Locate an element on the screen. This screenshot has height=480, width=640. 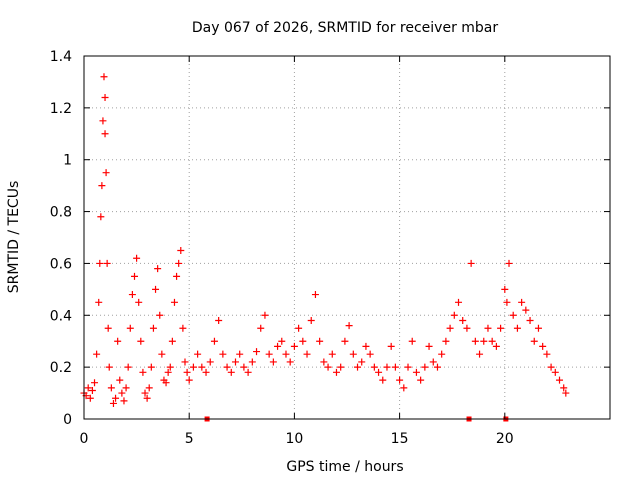
x-tick-label: 15 is located at coordinates (400, 439).